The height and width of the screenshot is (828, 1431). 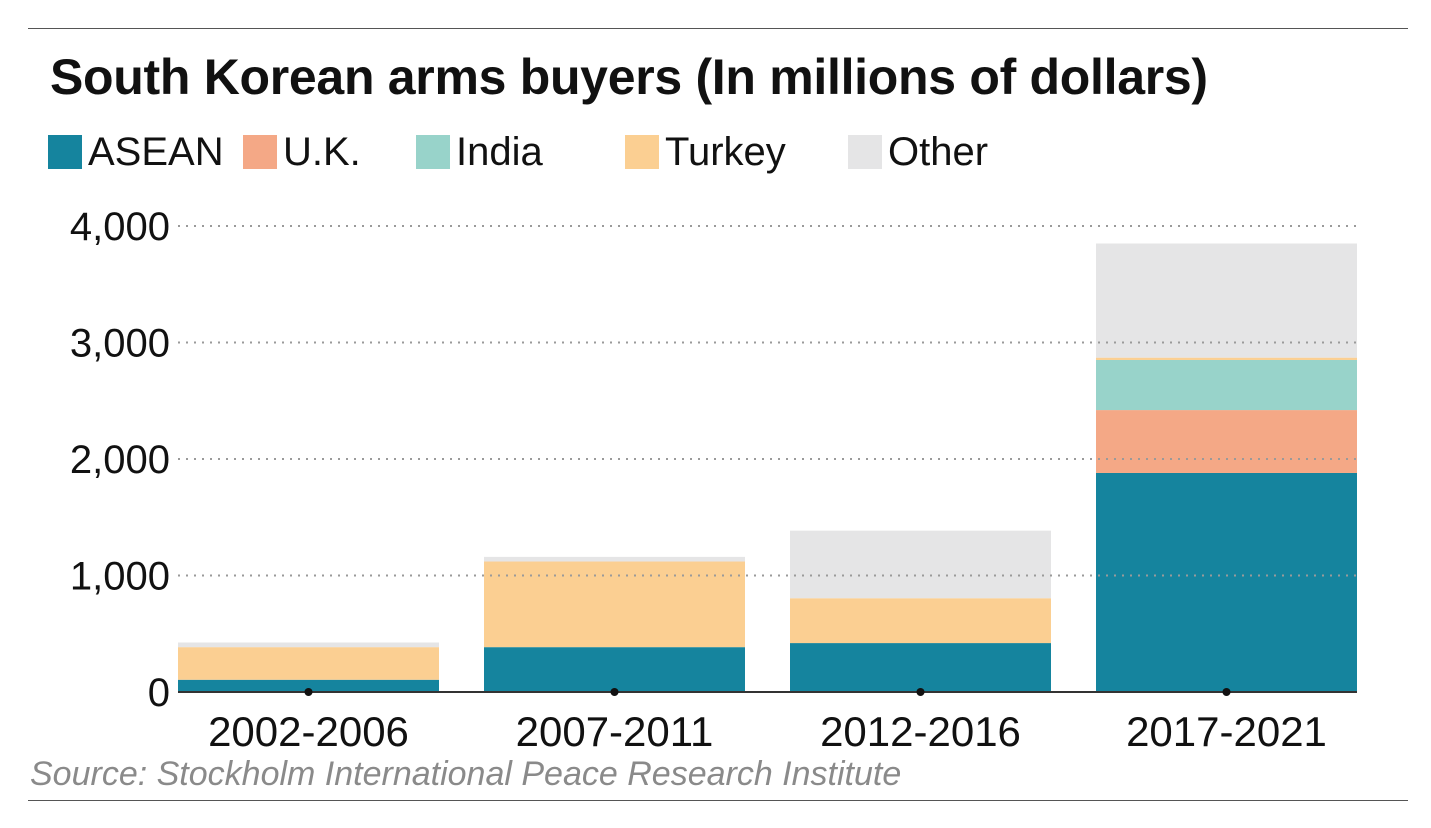 I want to click on legend-swatch-asean, so click(x=65, y=152).